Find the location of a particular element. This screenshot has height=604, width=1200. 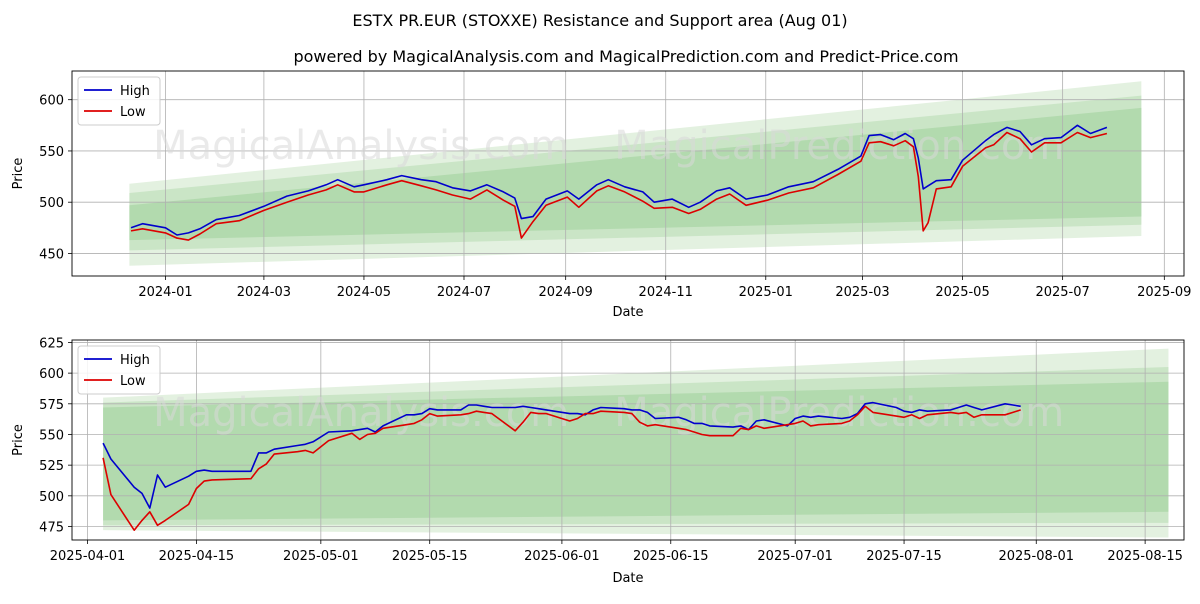

x-tick-label: 2025-07-15 is located at coordinates (904, 556).